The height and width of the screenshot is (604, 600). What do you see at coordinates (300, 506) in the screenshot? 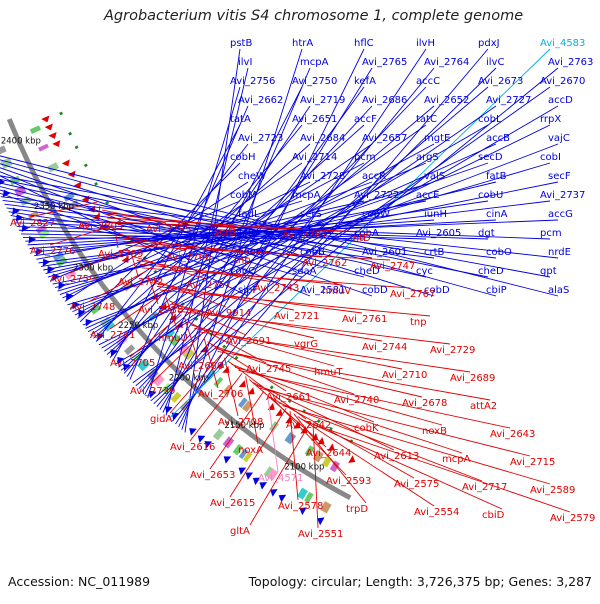
I see `reverse-gene-label: Avi_2578` at bounding box center [300, 506].